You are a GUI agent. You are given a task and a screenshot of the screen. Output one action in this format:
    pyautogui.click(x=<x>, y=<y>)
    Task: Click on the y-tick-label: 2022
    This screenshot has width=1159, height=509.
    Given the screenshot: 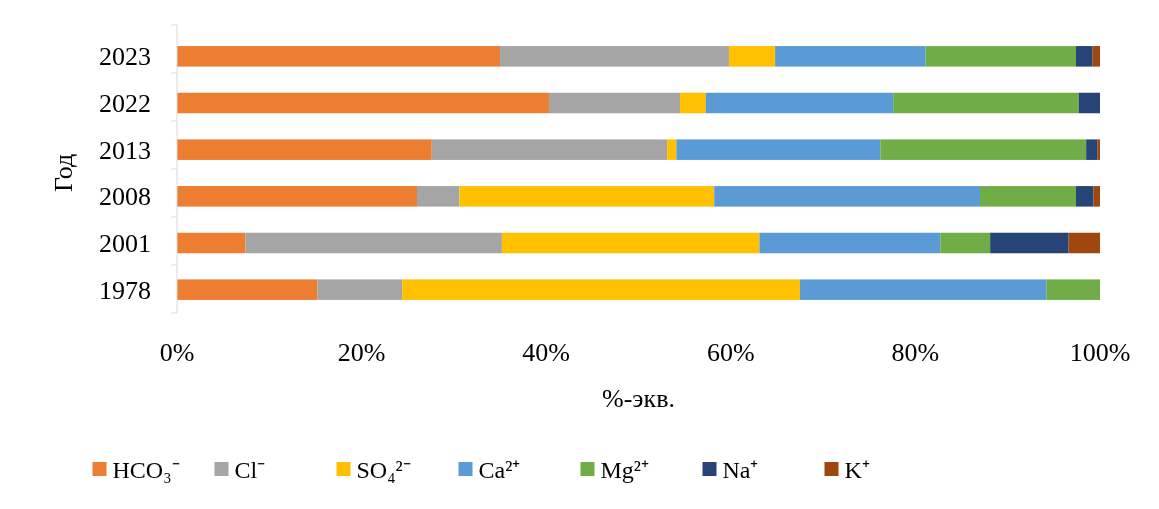 What is the action you would take?
    pyautogui.click(x=125, y=104)
    